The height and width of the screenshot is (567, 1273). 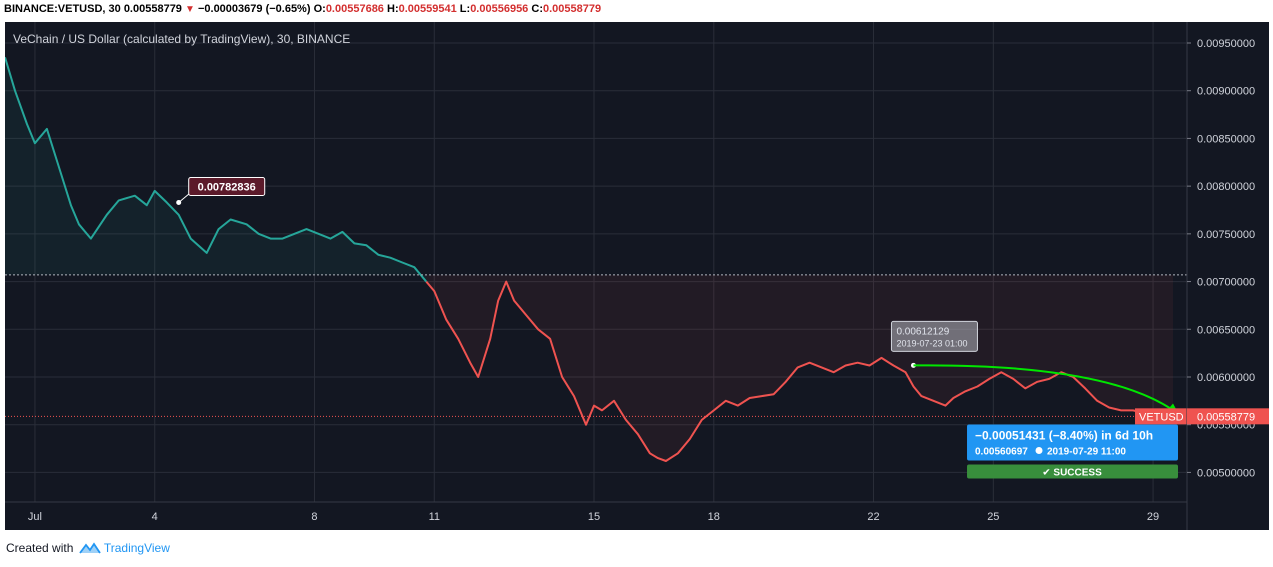 I want to click on last-price-tag-text: 0.00558779, so click(x=1226, y=417).